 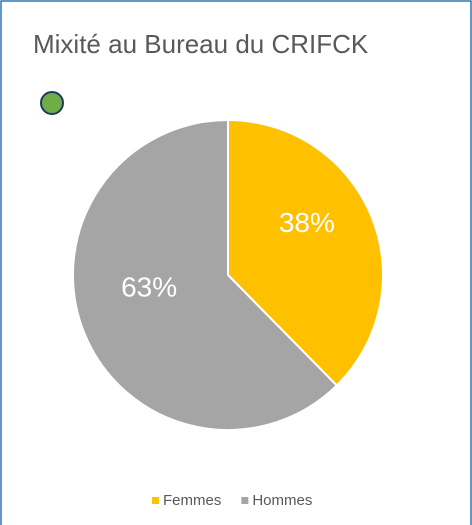 What do you see at coordinates (201, 44) in the screenshot?
I see `chart-title: Mixité au Bureau du CRIFCK` at bounding box center [201, 44].